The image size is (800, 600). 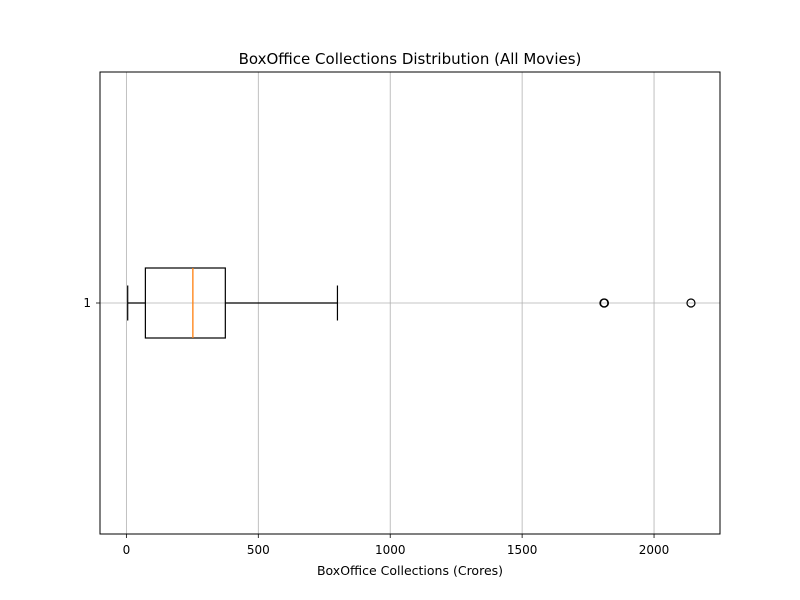 What do you see at coordinates (410, 570) in the screenshot?
I see `x-axis-label: BoxOffice Collections (Crores)` at bounding box center [410, 570].